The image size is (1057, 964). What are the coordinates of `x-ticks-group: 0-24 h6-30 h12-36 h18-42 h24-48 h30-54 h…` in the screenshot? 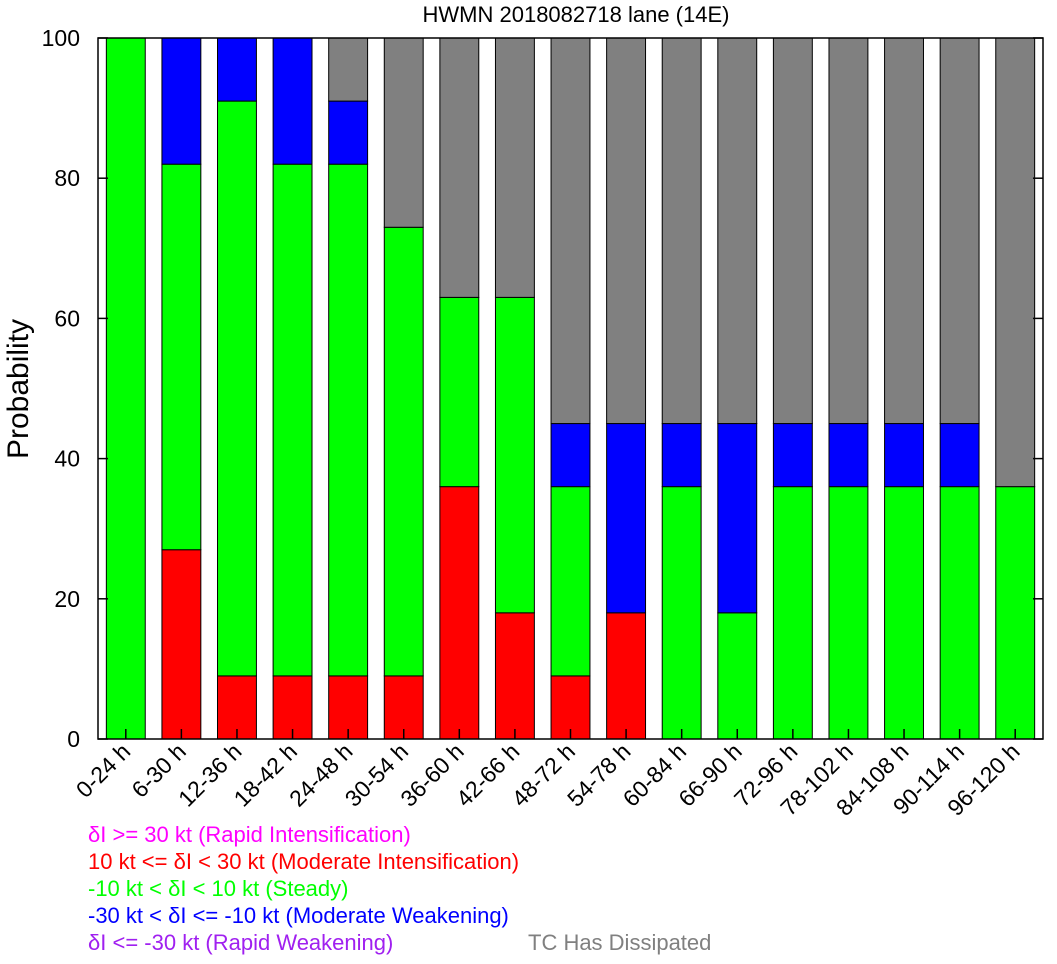 It's located at (548, 775).